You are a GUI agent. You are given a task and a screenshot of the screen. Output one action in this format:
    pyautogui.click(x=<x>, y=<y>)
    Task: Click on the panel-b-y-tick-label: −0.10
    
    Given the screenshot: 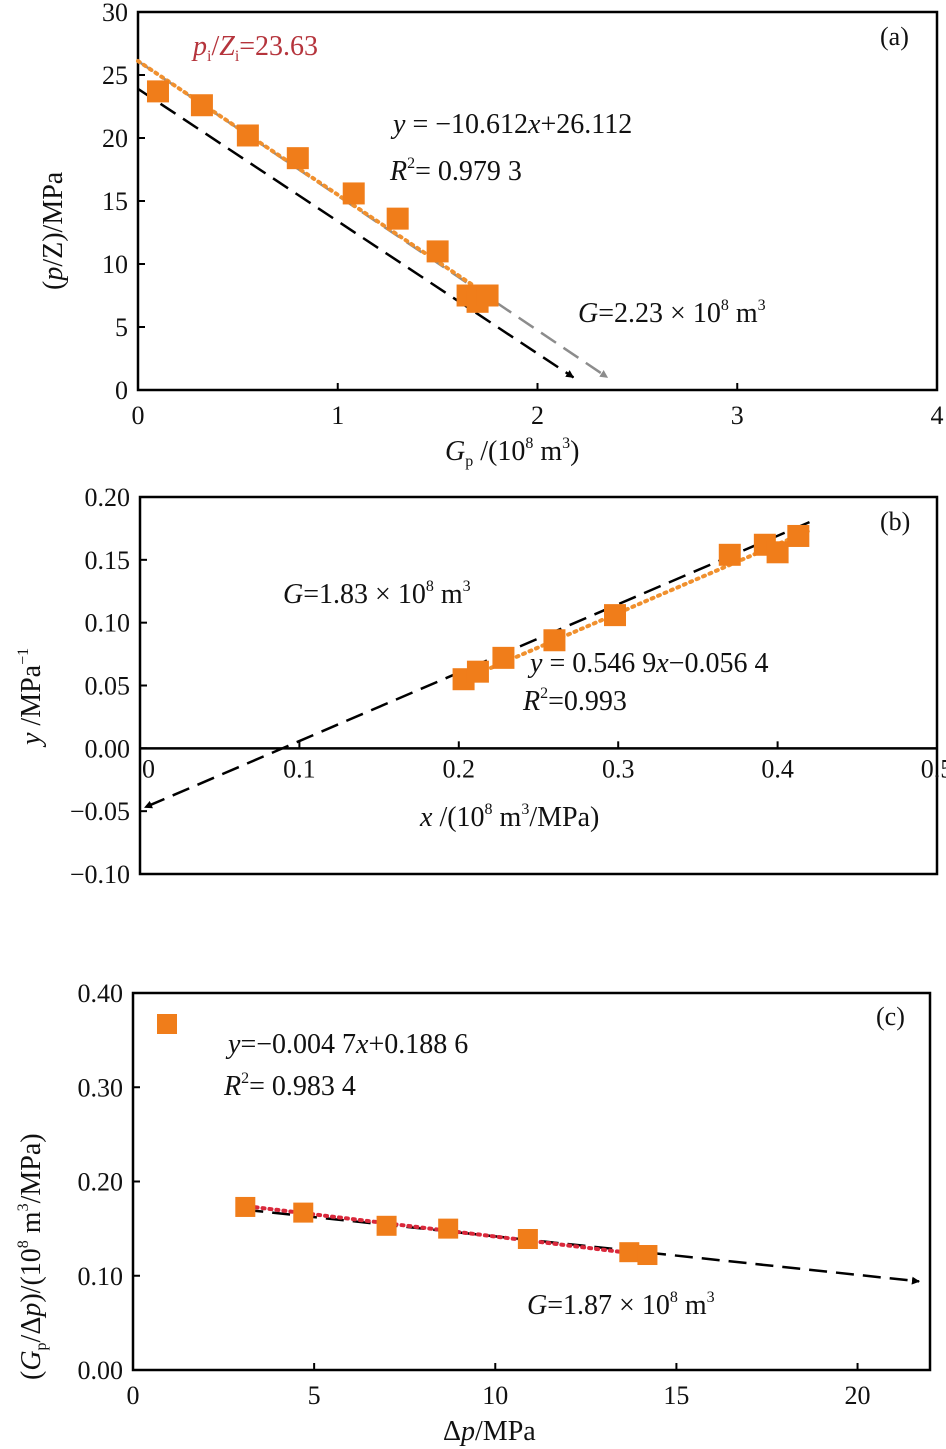 What is the action you would take?
    pyautogui.click(x=100, y=874)
    